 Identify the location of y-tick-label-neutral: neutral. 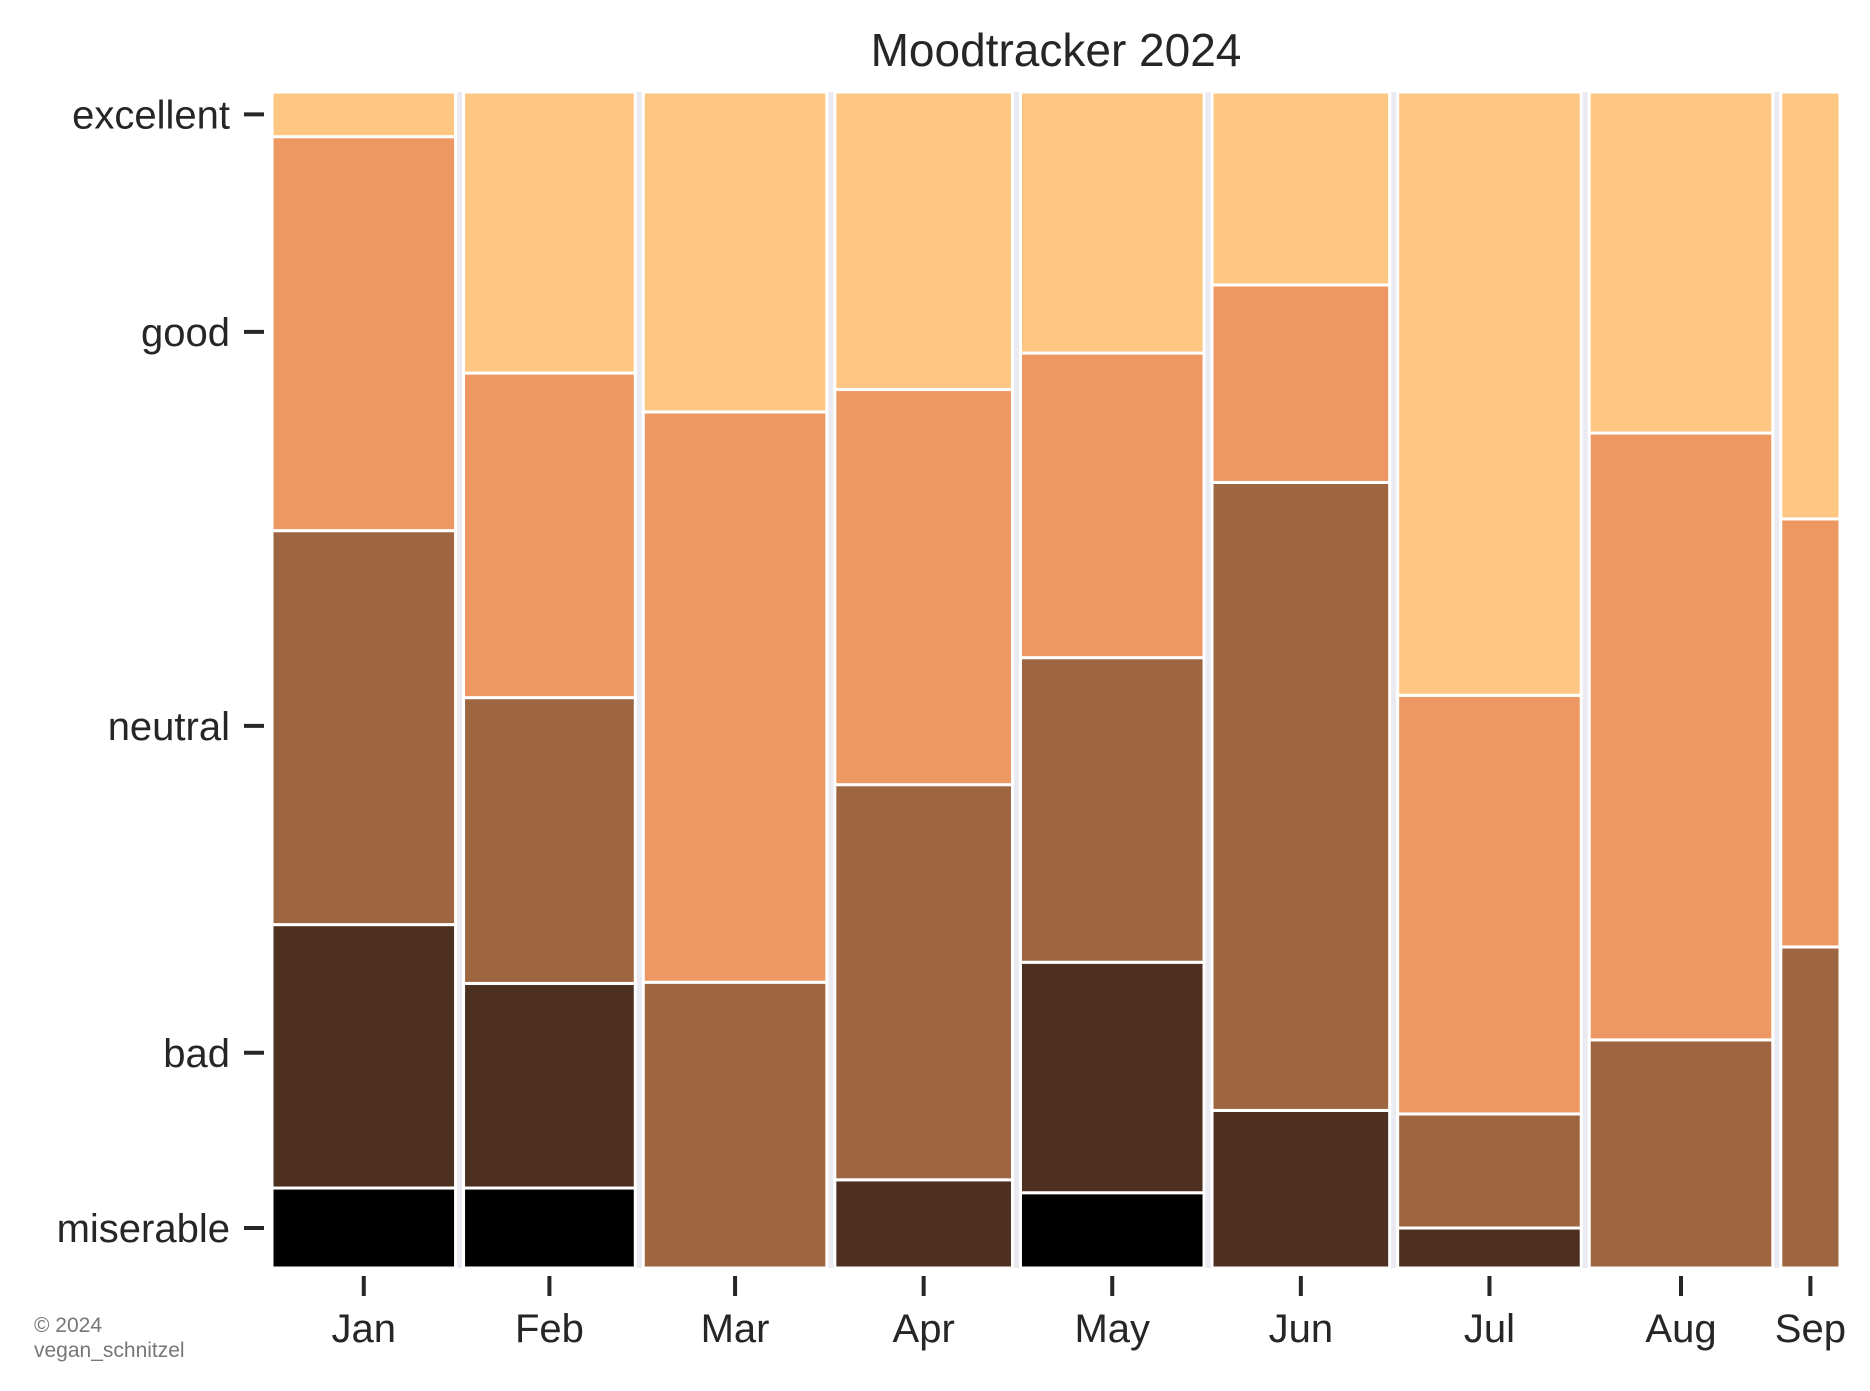
(169, 727).